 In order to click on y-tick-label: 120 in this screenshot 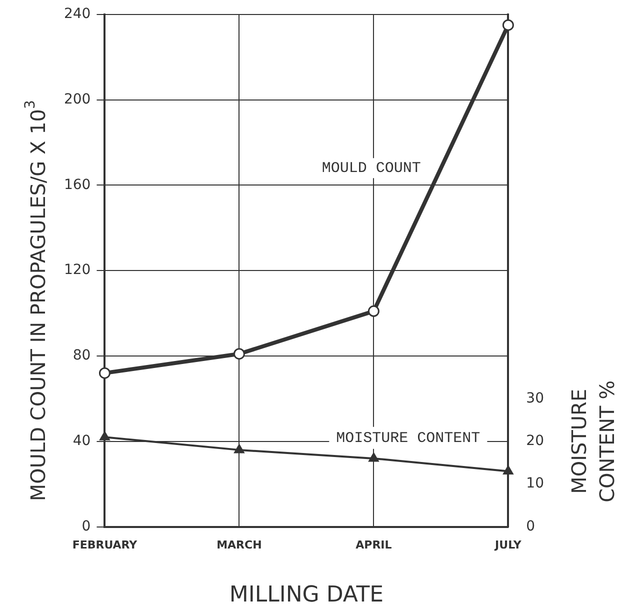, I will do `click(77, 270)`.